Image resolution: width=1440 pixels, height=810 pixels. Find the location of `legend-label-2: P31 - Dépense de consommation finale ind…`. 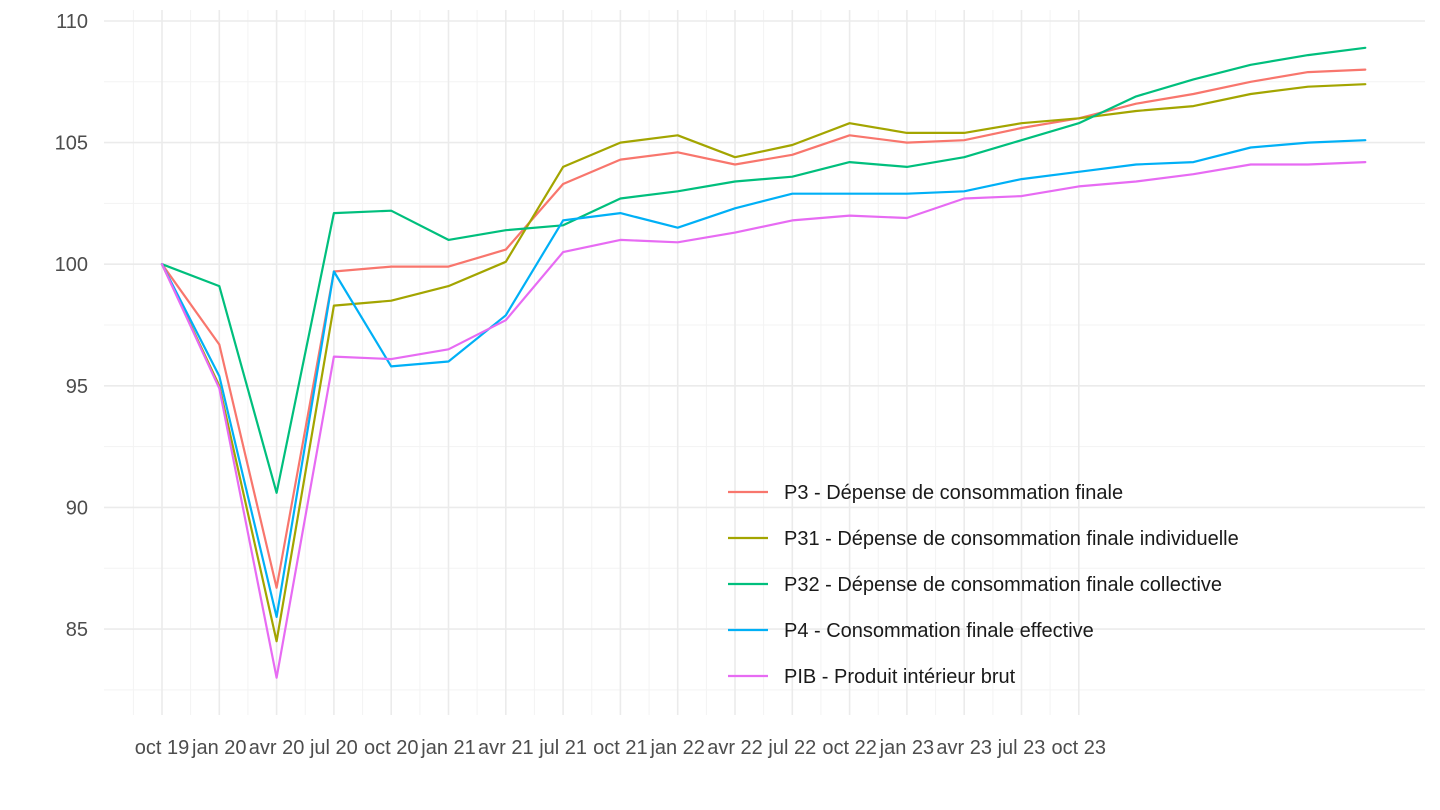

legend-label-2: P31 - Dépense de consommation finale ind… is located at coordinates (1011, 539).